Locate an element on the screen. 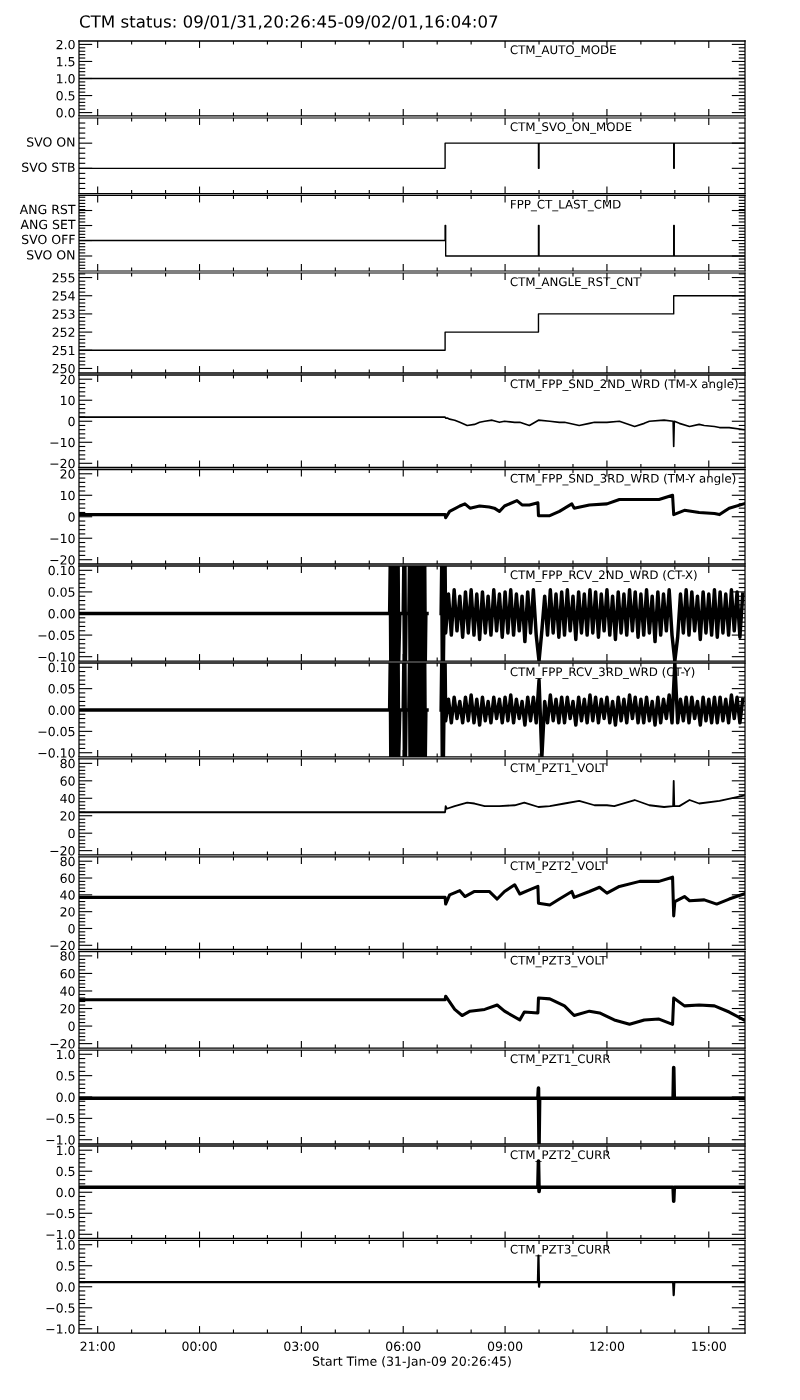 This screenshot has width=800, height=1400. chart-title: CTM_PZT2_CURR is located at coordinates (560, 1156).